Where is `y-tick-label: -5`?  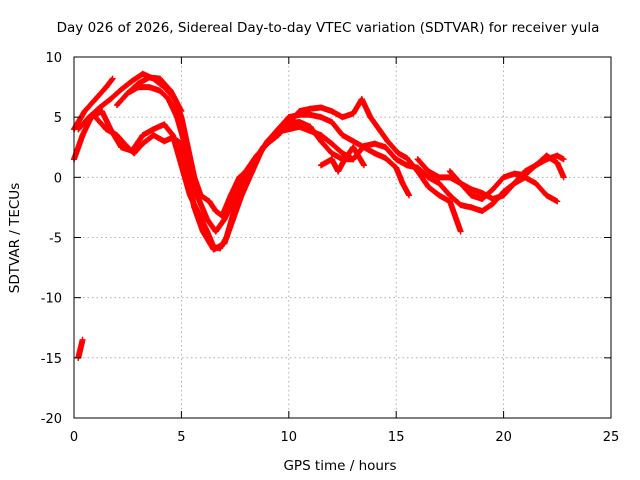
y-tick-label: -5 is located at coordinates (55, 239).